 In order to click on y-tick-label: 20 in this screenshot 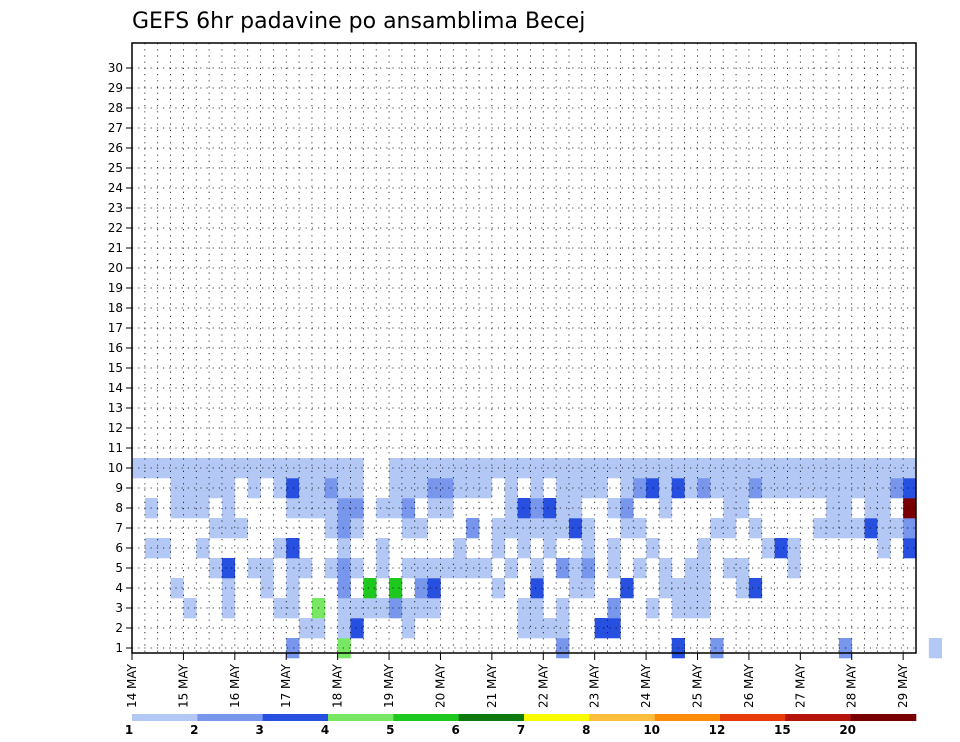, I will do `click(115, 268)`.